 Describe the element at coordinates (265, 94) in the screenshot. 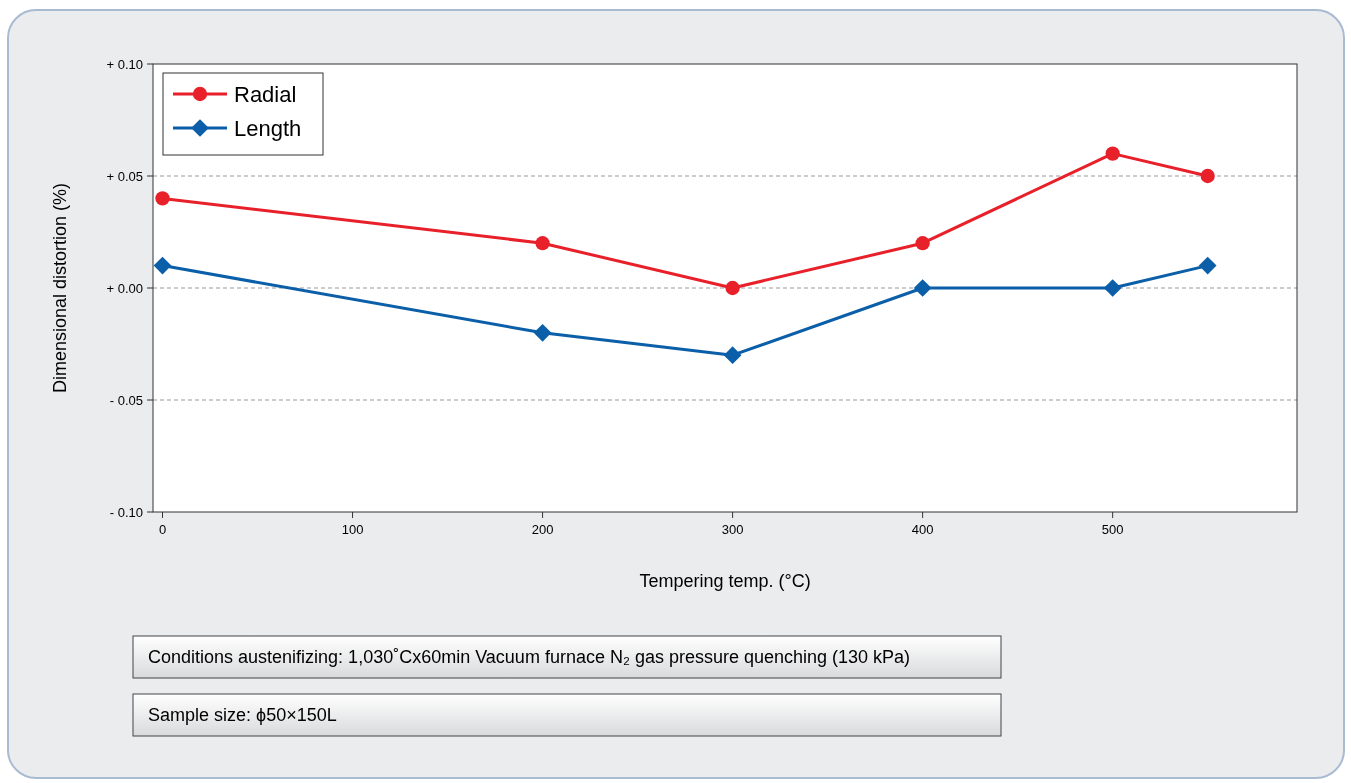

I see `legend-label: Radial` at that location.